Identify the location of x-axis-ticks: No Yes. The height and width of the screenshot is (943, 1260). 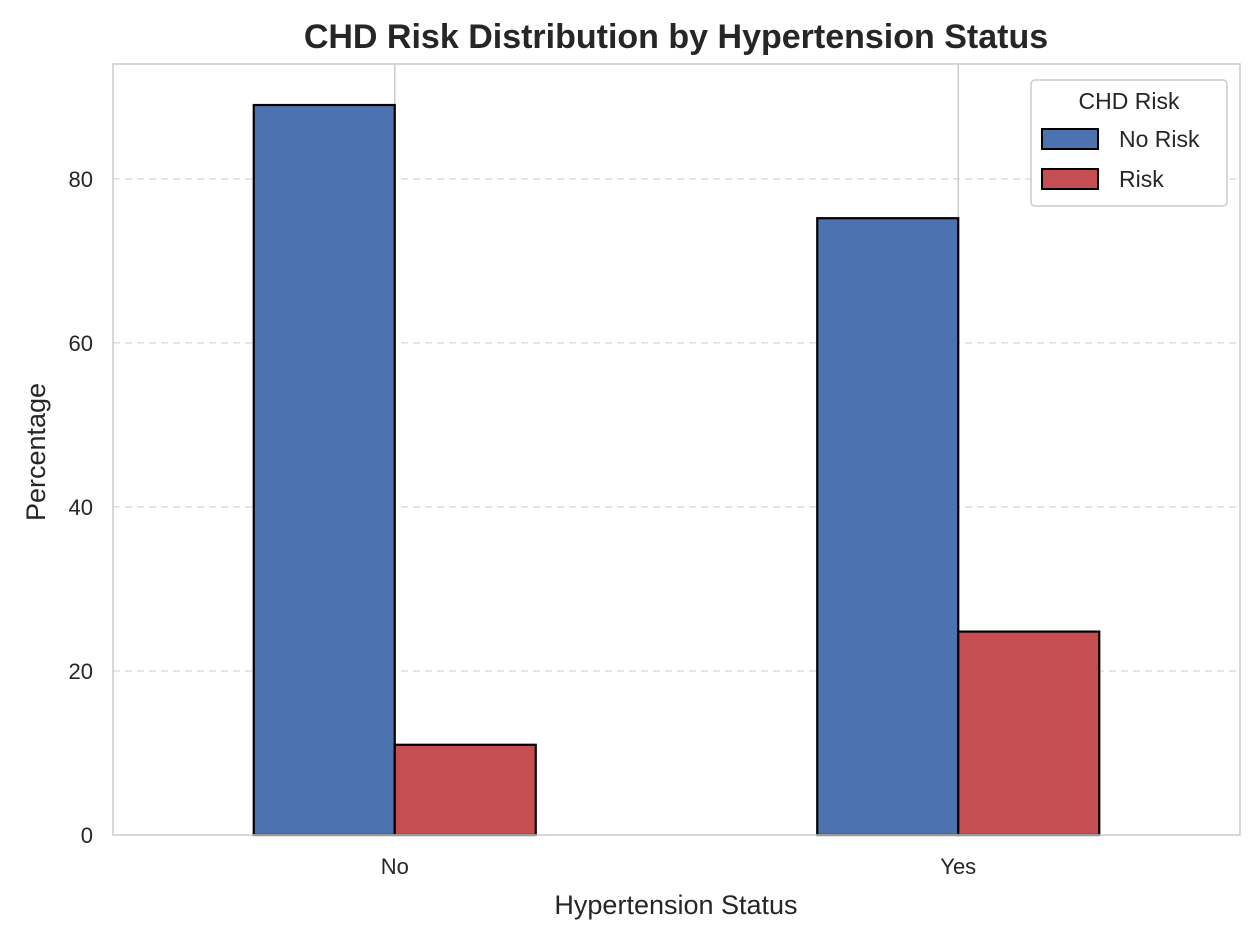
(679, 866).